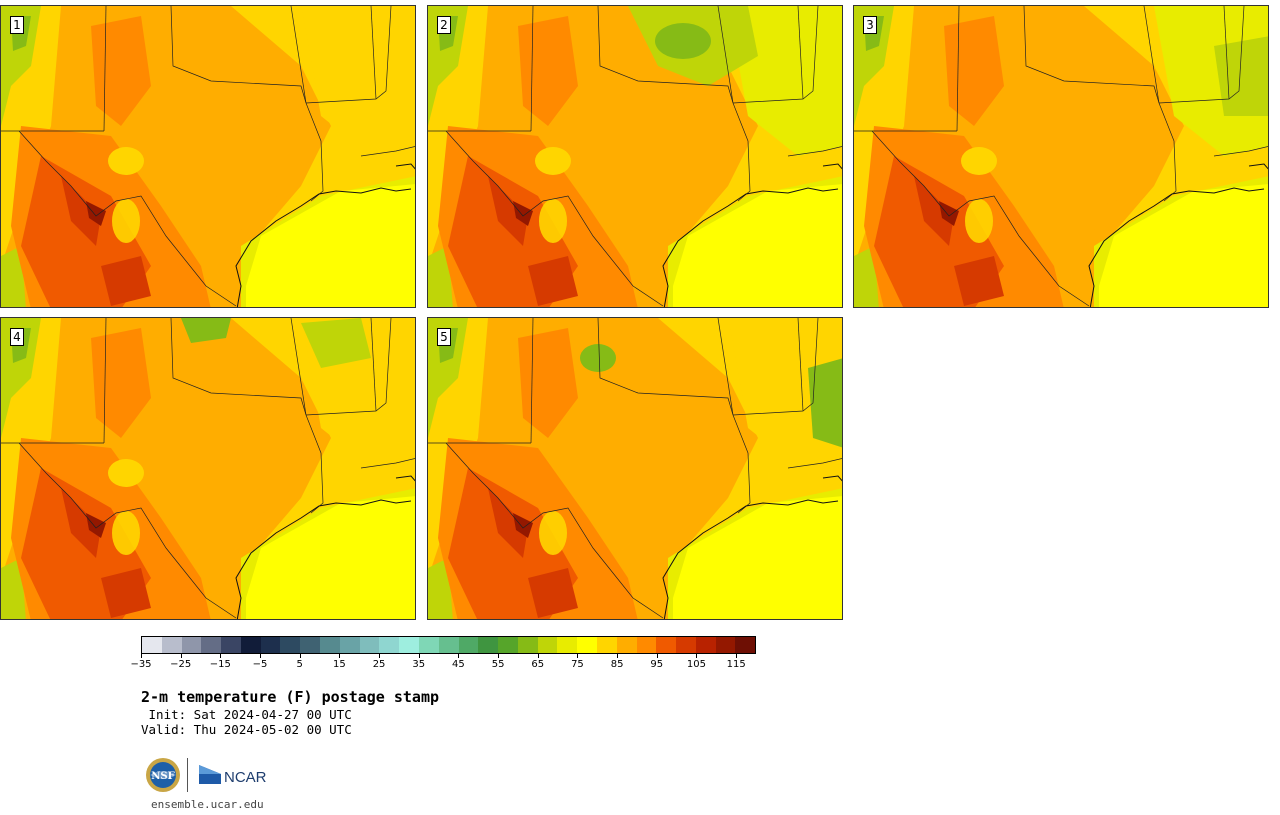 The width and height of the screenshot is (1280, 815). I want to click on panel-number: 4, so click(17, 337).